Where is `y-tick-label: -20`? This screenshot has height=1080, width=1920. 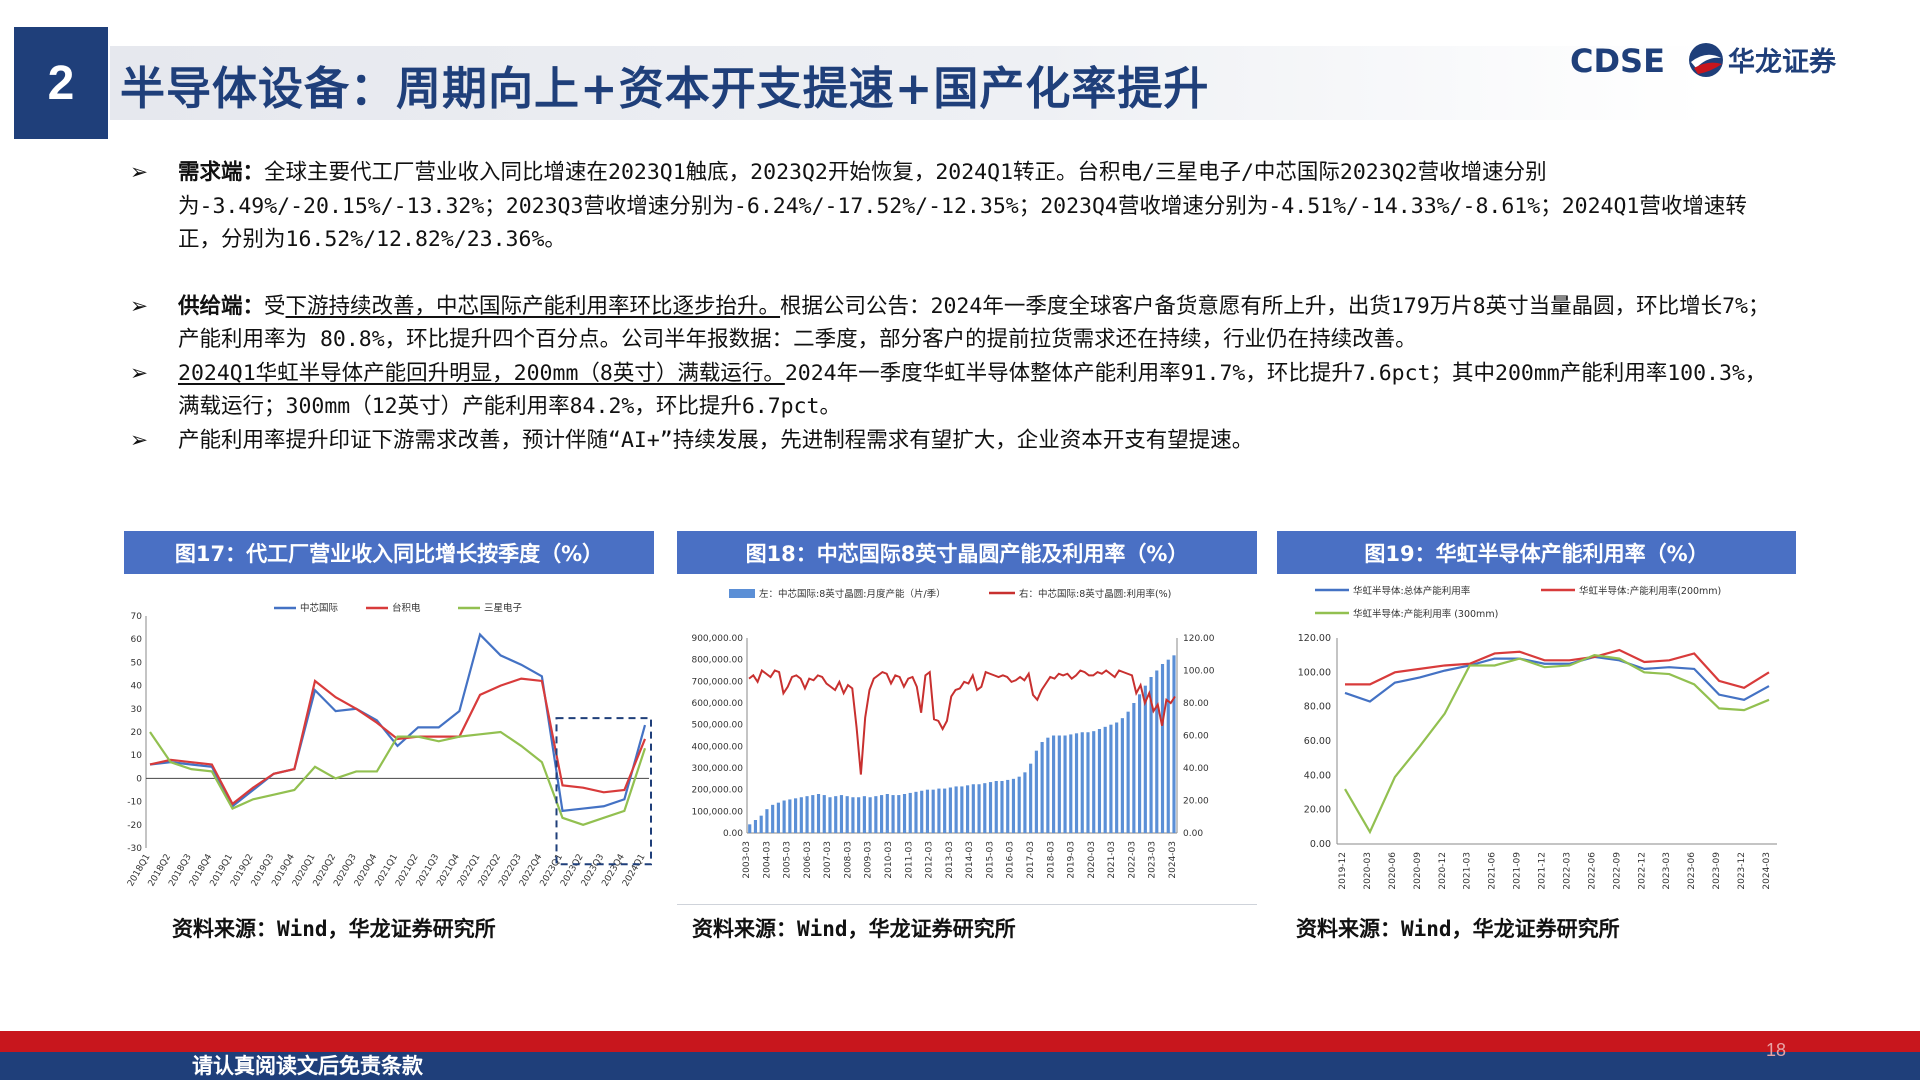
y-tick-label: -20 is located at coordinates (134, 826).